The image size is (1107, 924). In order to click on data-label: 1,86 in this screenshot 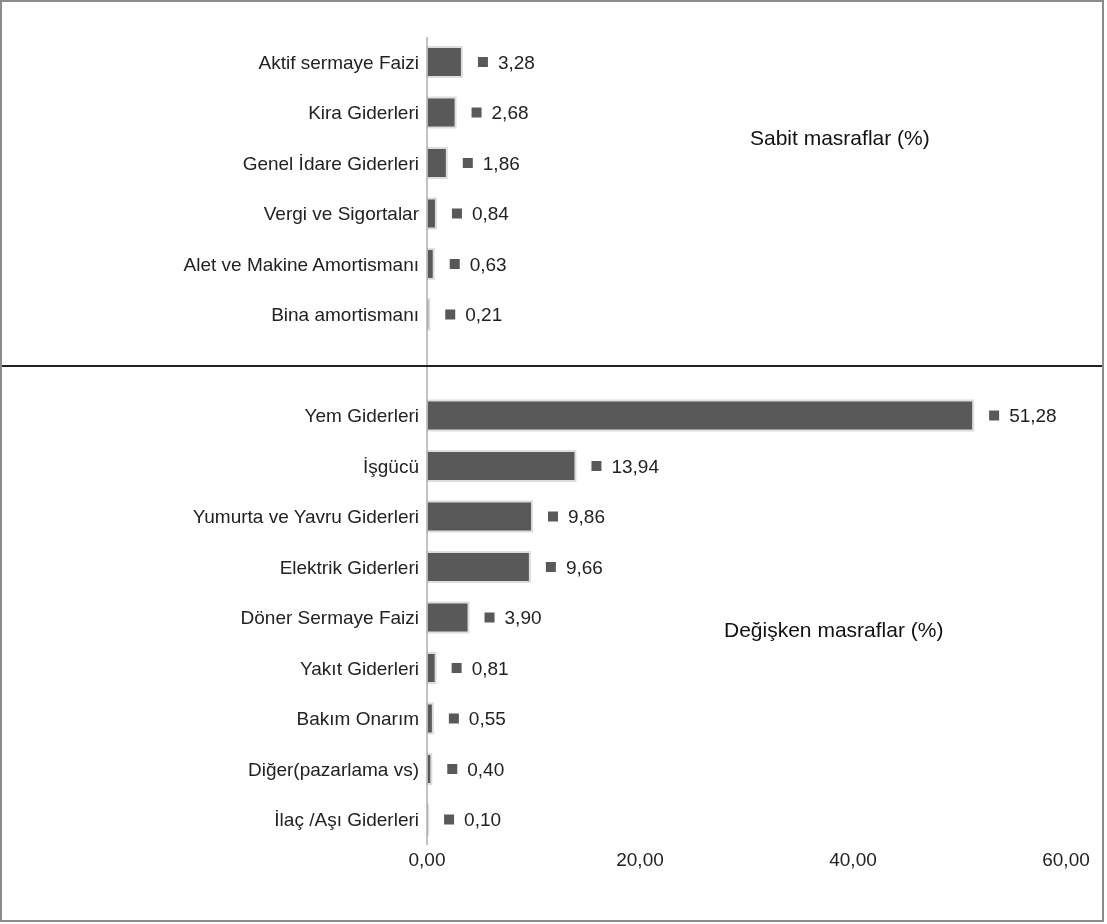, I will do `click(501, 163)`.